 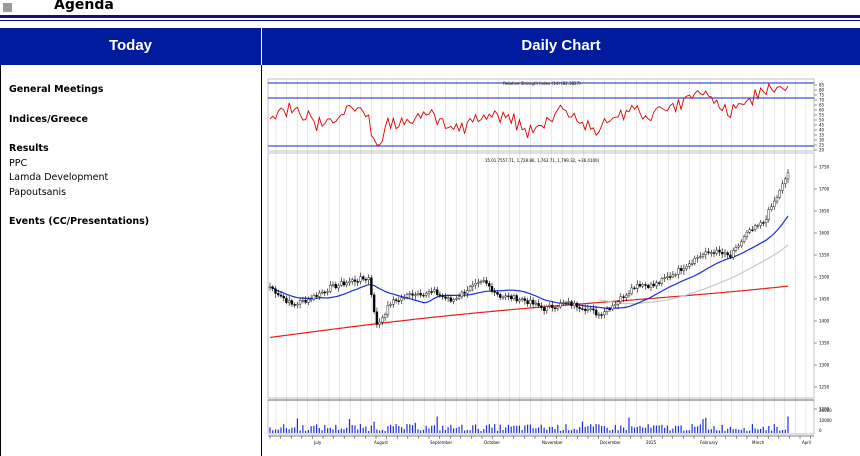 What do you see at coordinates (561, 45) in the screenshot?
I see `column-header-daily-chart: Daily Chart` at bounding box center [561, 45].